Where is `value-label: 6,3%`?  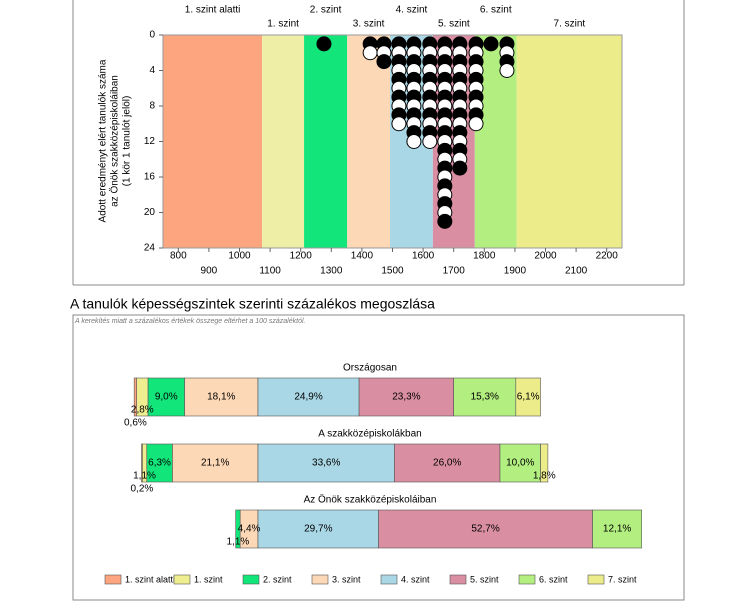
value-label: 6,3% is located at coordinates (159, 463).